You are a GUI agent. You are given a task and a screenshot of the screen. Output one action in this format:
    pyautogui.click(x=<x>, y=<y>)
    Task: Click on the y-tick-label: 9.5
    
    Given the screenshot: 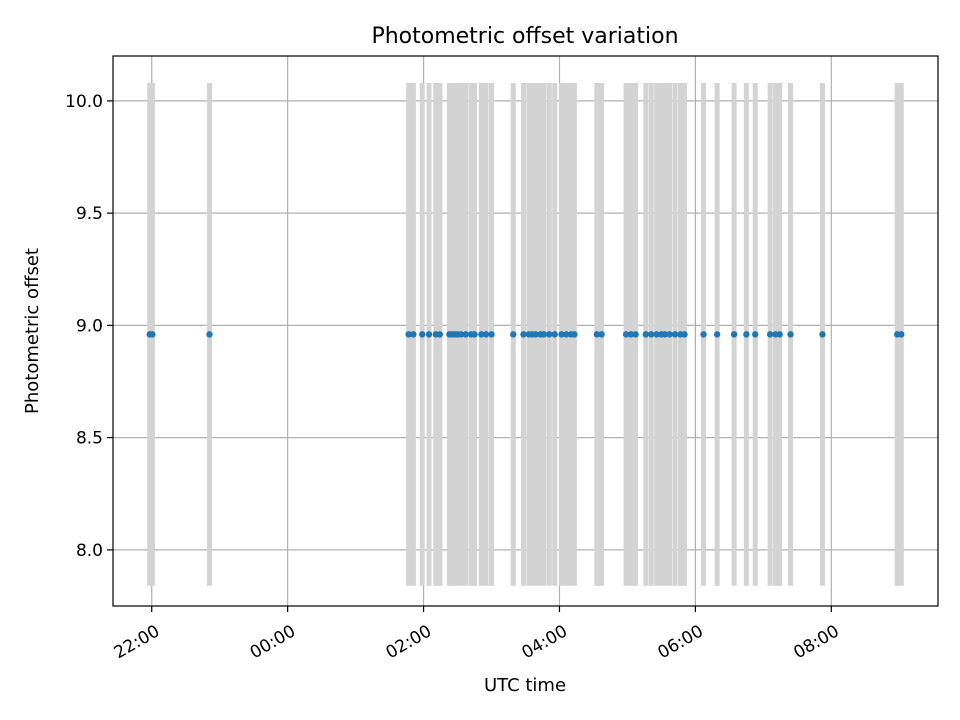 What is the action you would take?
    pyautogui.click(x=89, y=214)
    